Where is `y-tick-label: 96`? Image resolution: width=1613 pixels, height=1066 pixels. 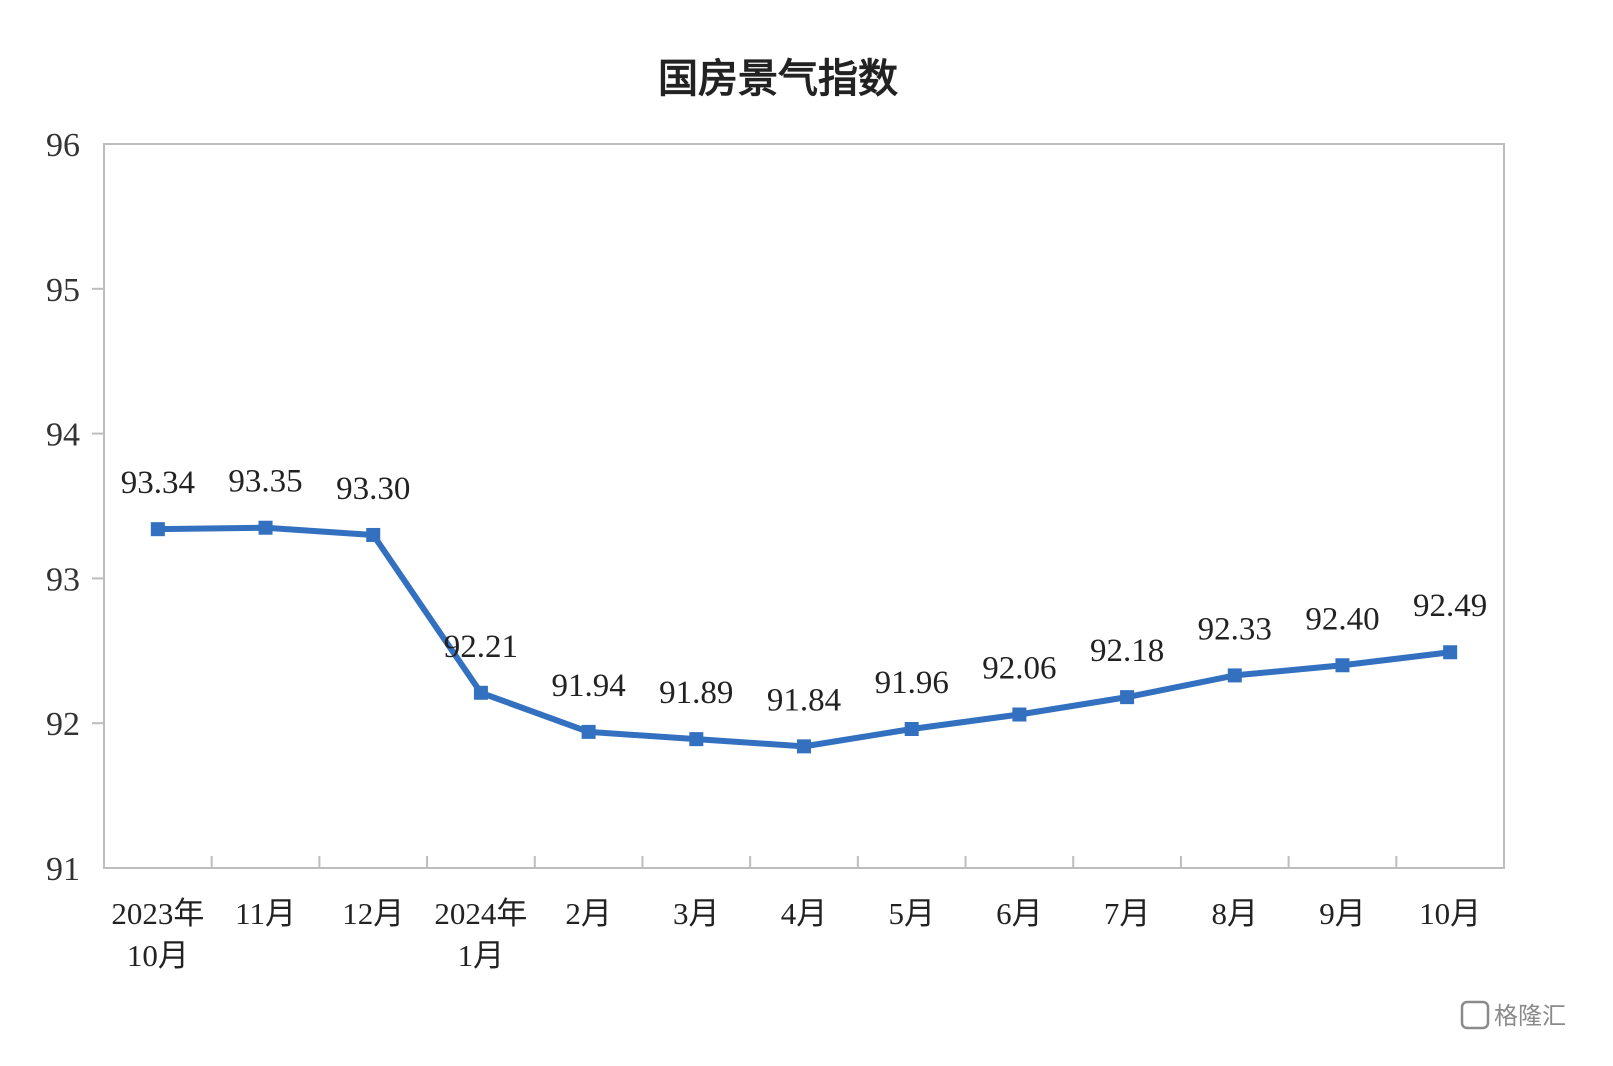
y-tick-label: 96 is located at coordinates (63, 145).